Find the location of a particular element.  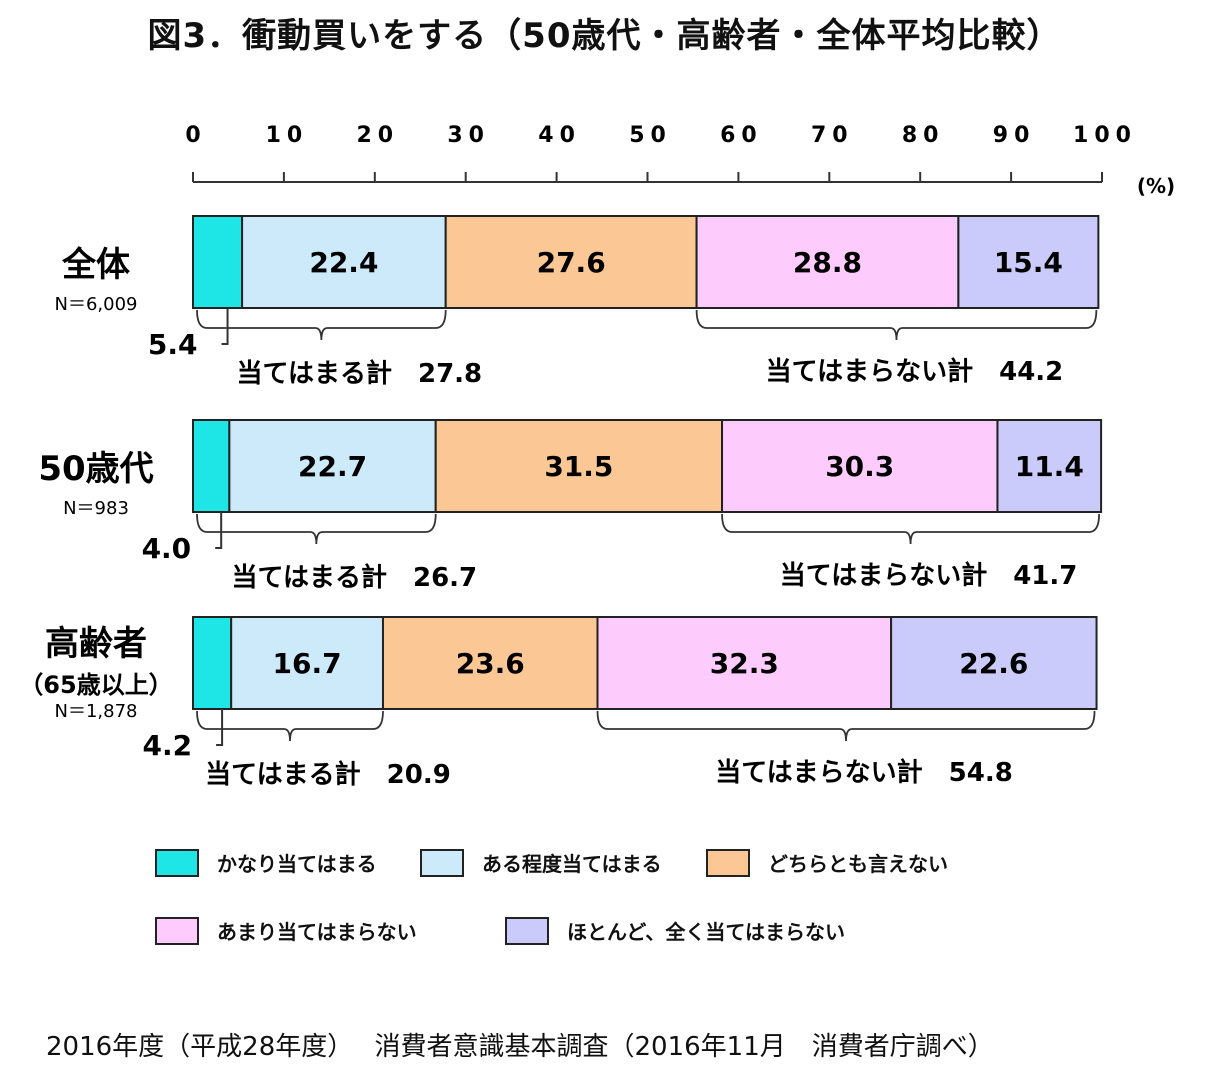

bar-value-label: 31.5 is located at coordinates (578, 466).